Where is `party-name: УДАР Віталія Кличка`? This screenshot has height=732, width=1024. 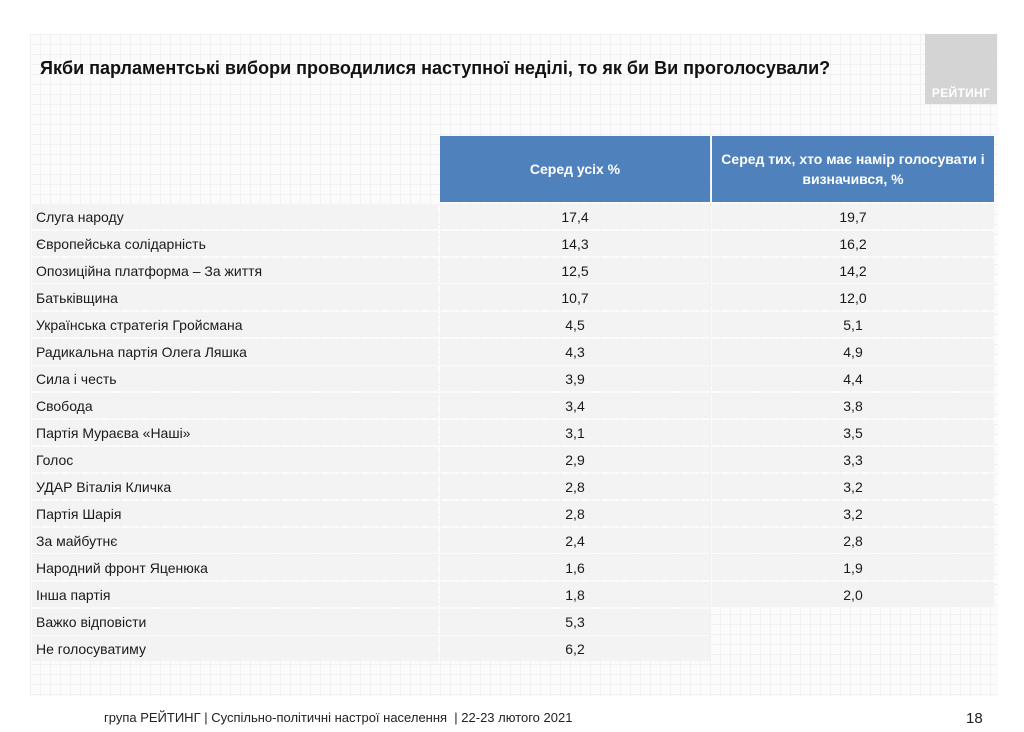
party-name: УДАР Віталія Кличка is located at coordinates (235, 486).